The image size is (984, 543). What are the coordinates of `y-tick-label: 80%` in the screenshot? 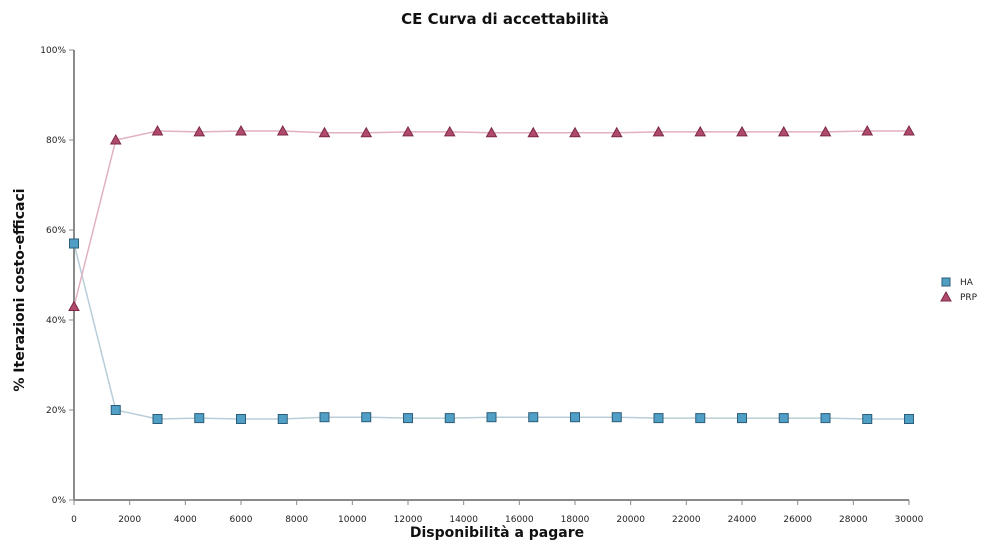 It's located at (56, 141).